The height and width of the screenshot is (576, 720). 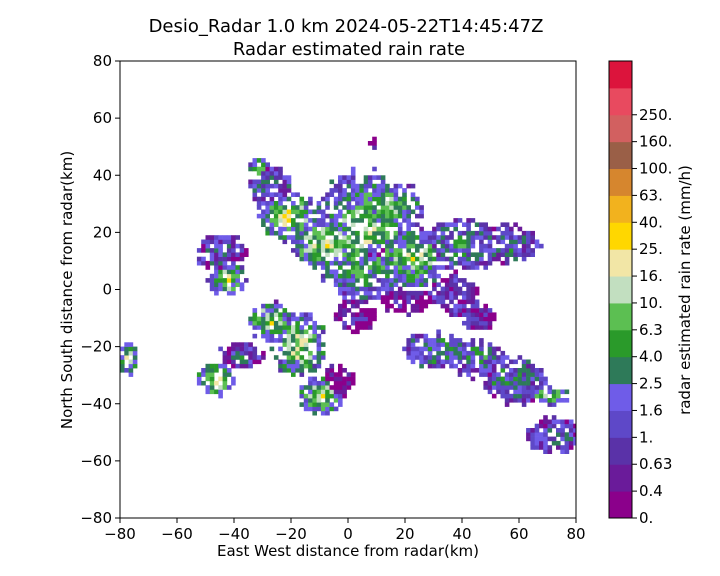 I want to click on colorbar-tick-label: 1., so click(x=646, y=437).